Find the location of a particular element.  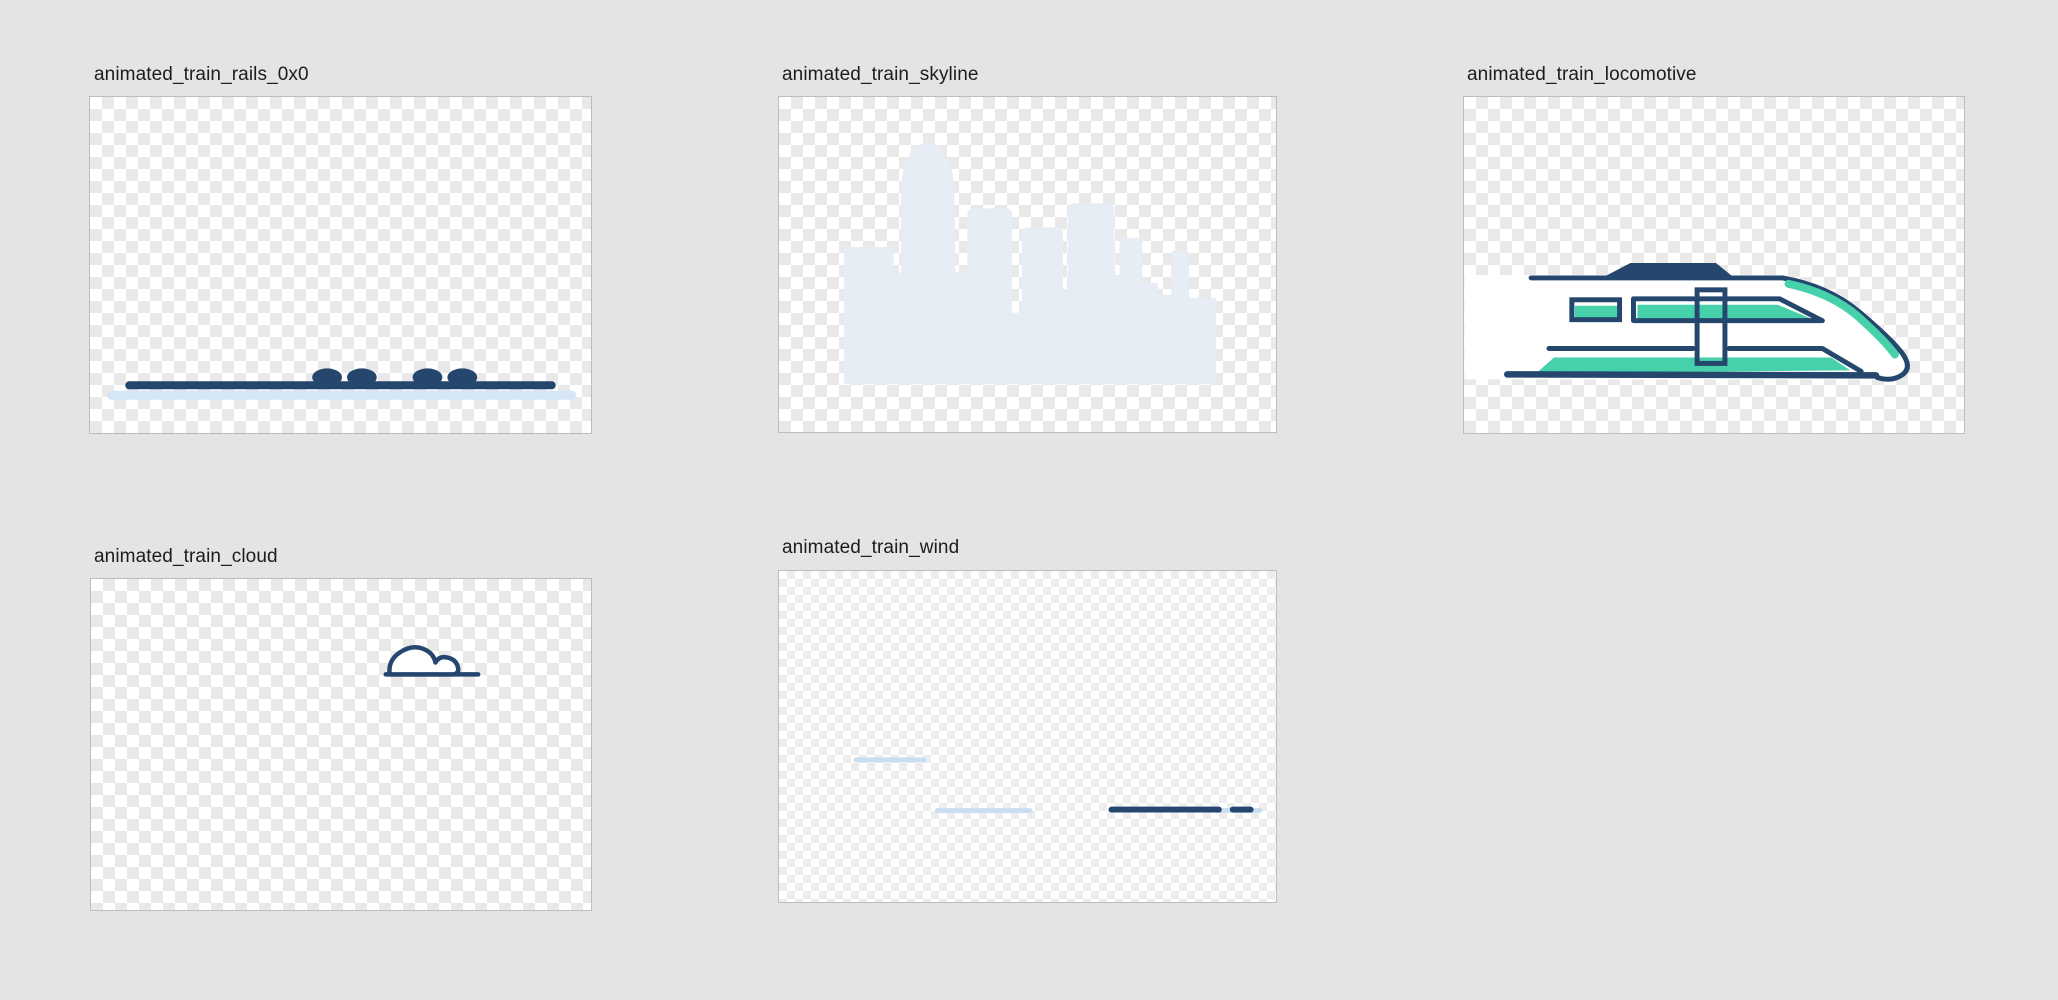

asset-tile-cloud is located at coordinates (341, 744).